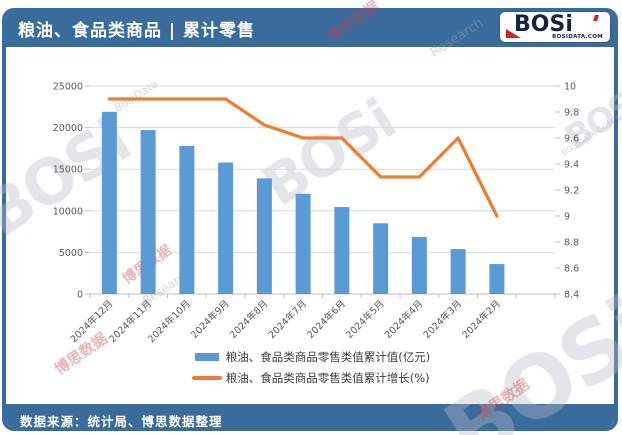 The width and height of the screenshot is (622, 435). What do you see at coordinates (458, 271) in the screenshot?
I see `bar-2024年3月` at bounding box center [458, 271].